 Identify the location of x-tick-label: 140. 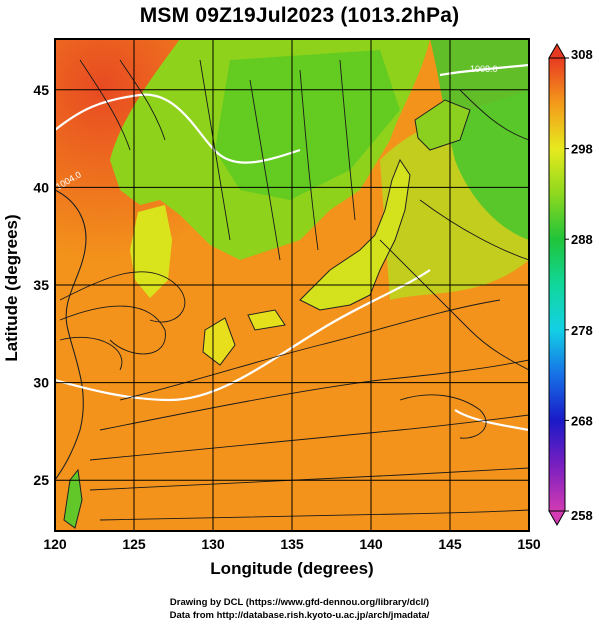
(371, 544).